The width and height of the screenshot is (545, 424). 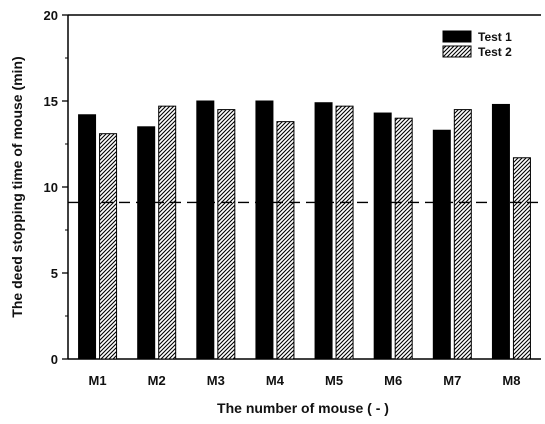 What do you see at coordinates (334, 380) in the screenshot?
I see `x-tick-label: M5` at bounding box center [334, 380].